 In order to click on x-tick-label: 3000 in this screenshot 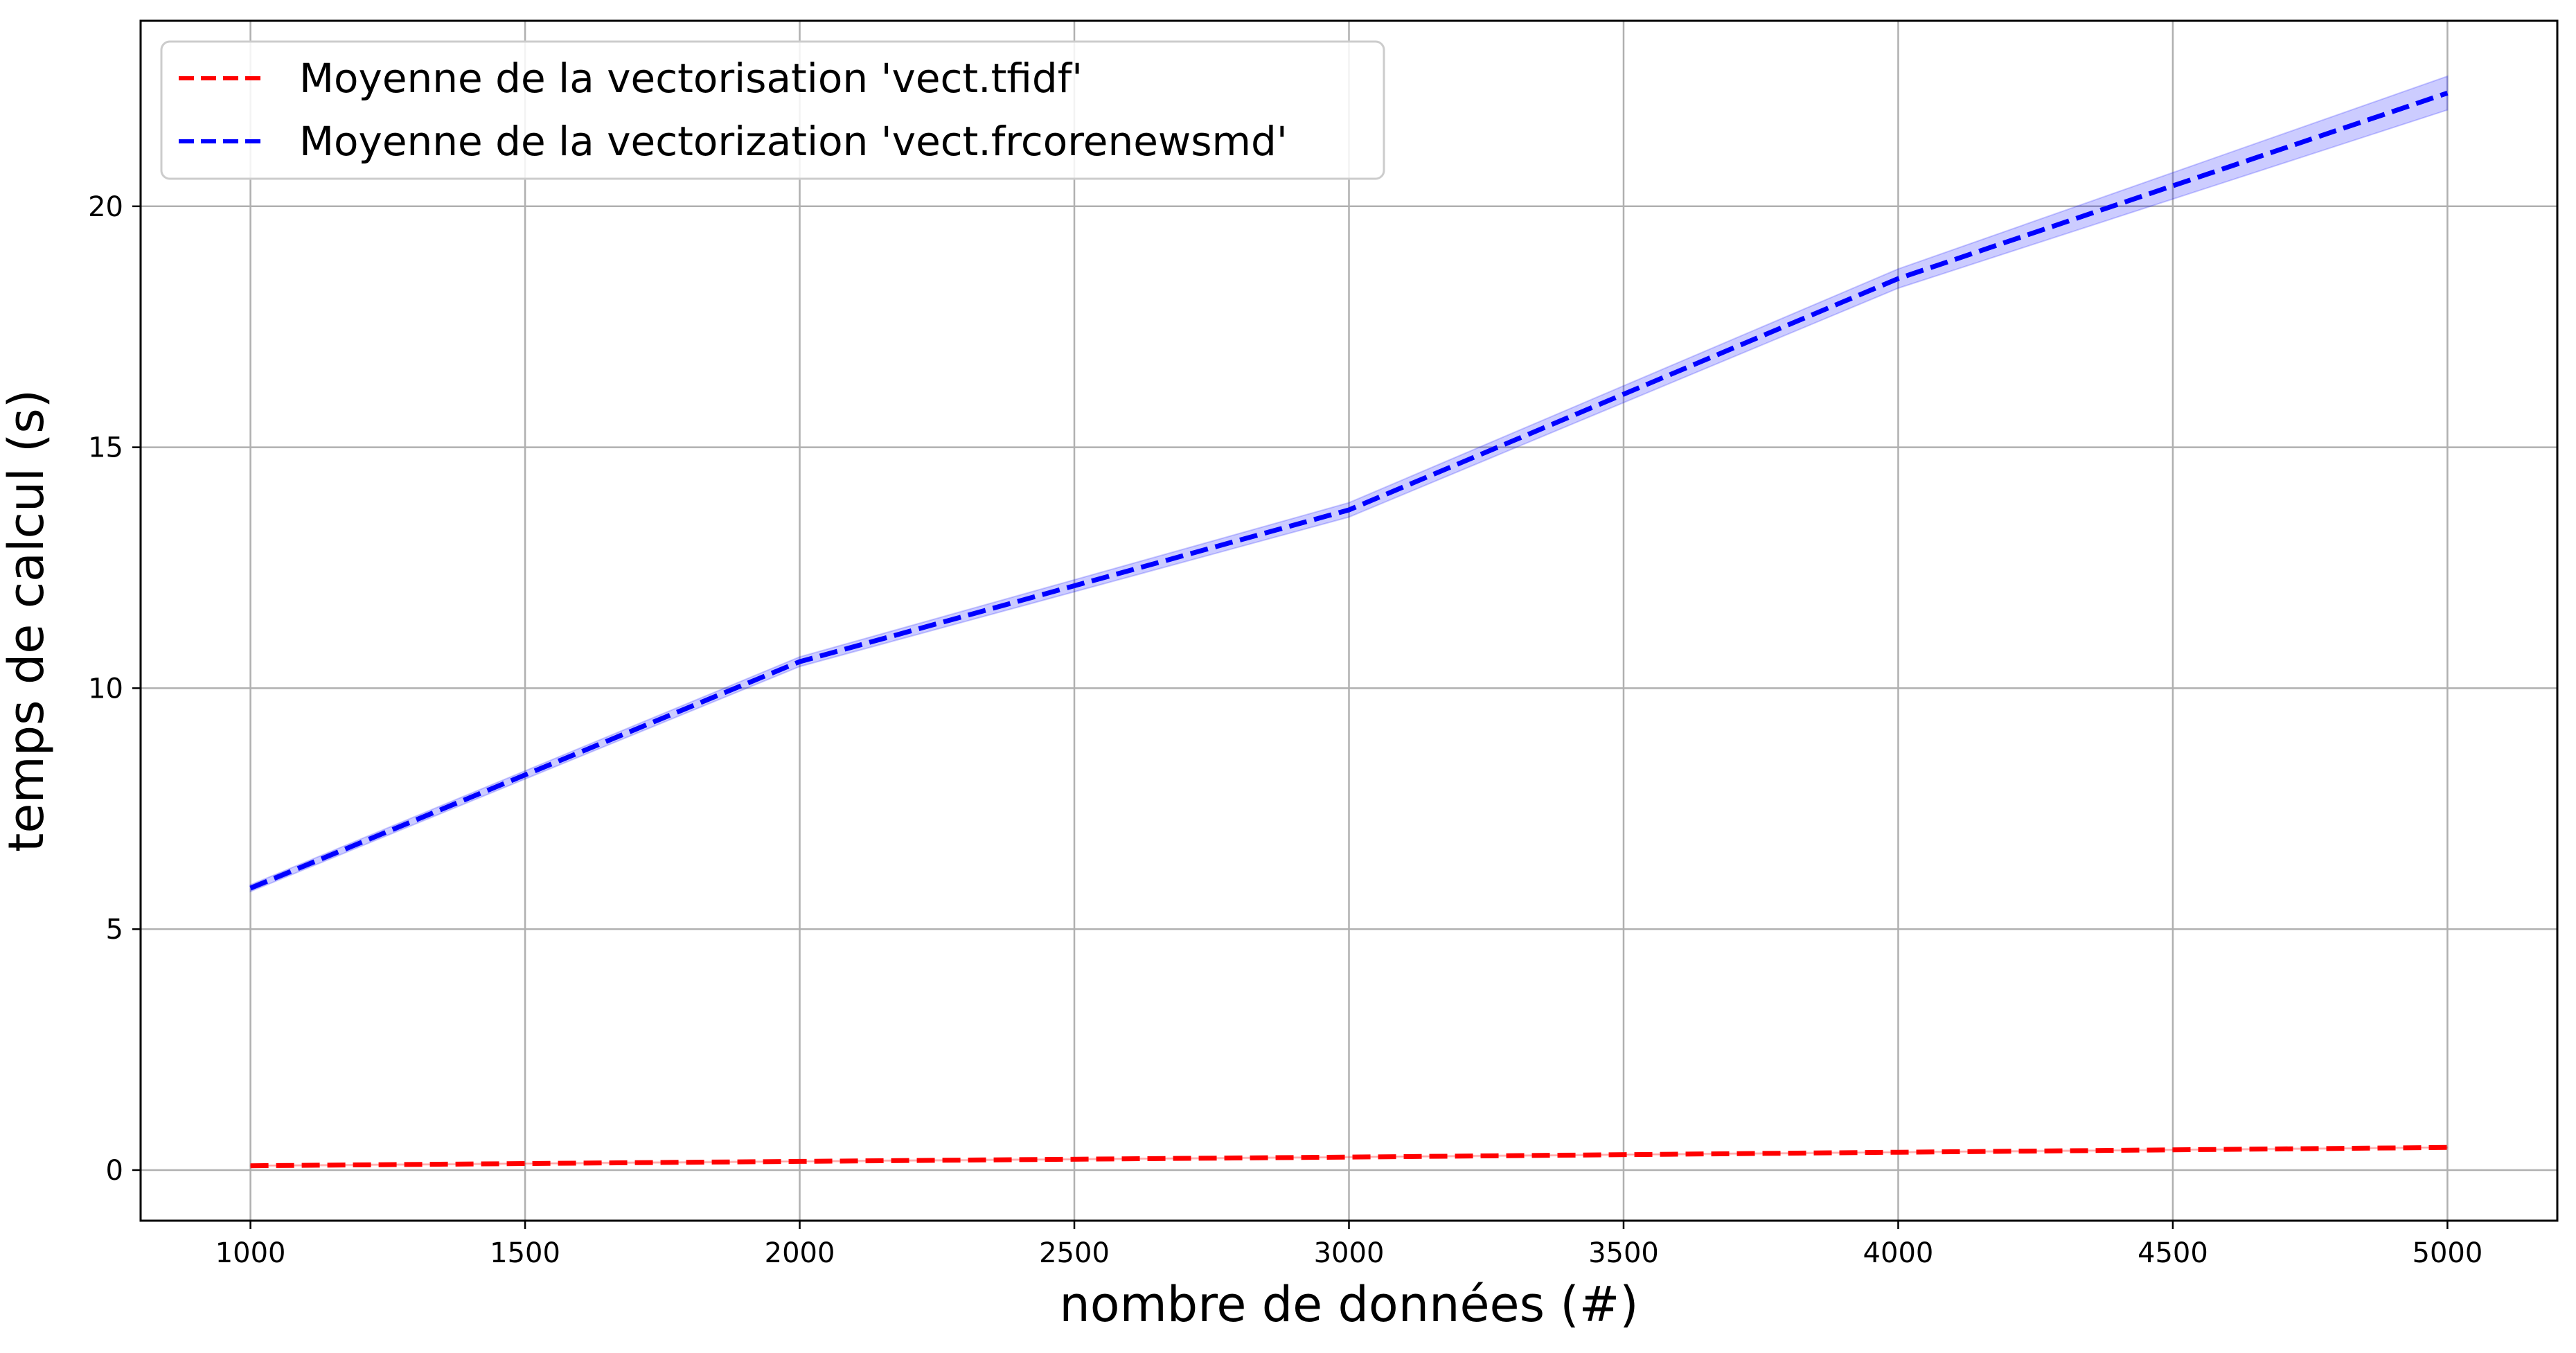, I will do `click(1349, 1253)`.